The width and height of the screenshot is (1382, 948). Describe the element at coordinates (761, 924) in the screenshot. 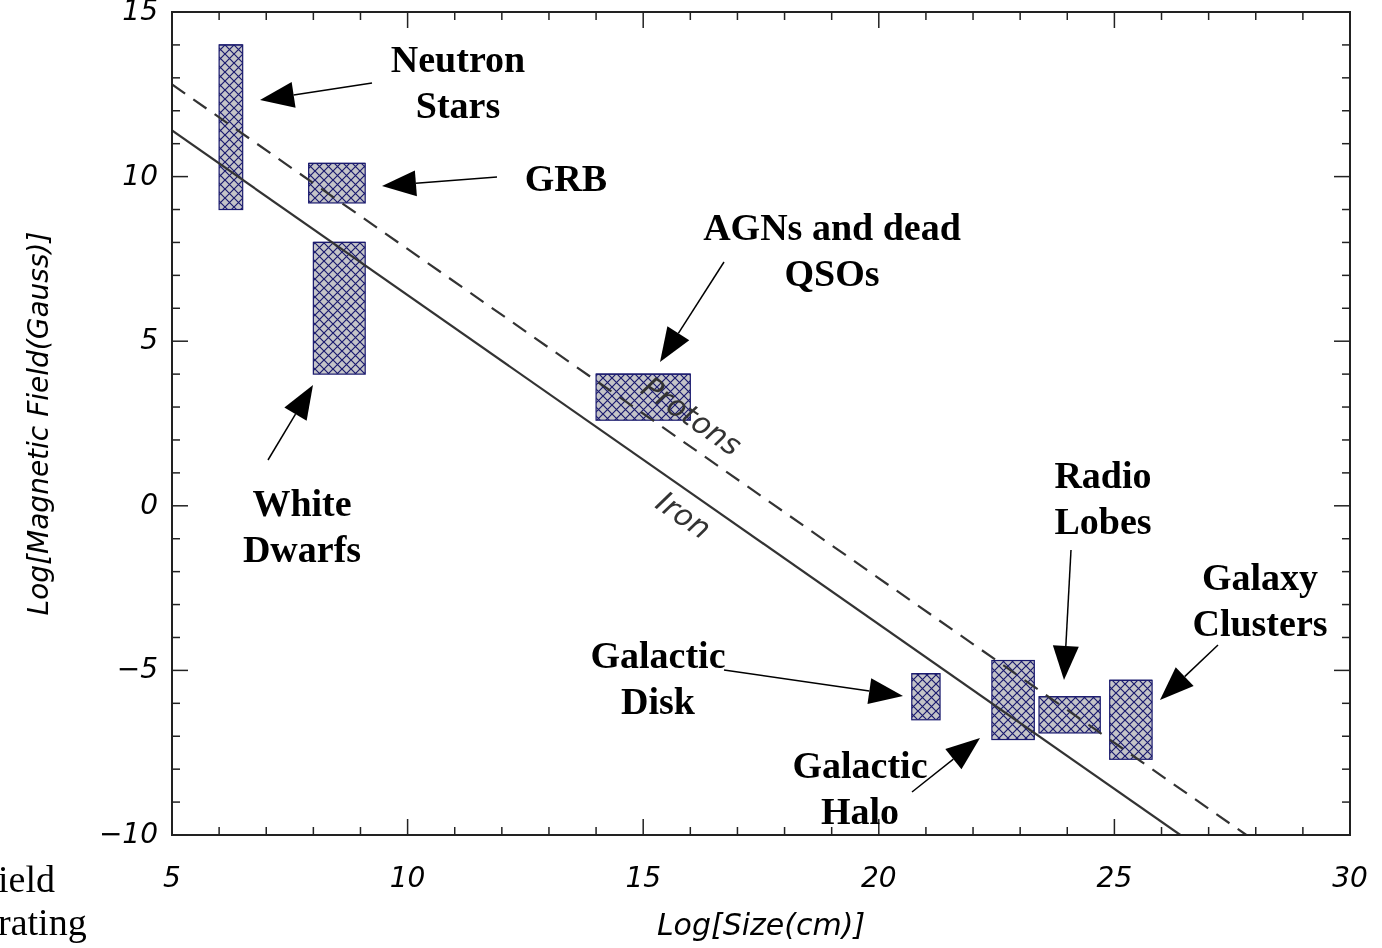

I see `x-axis-title: Log[Size(cm)]` at that location.